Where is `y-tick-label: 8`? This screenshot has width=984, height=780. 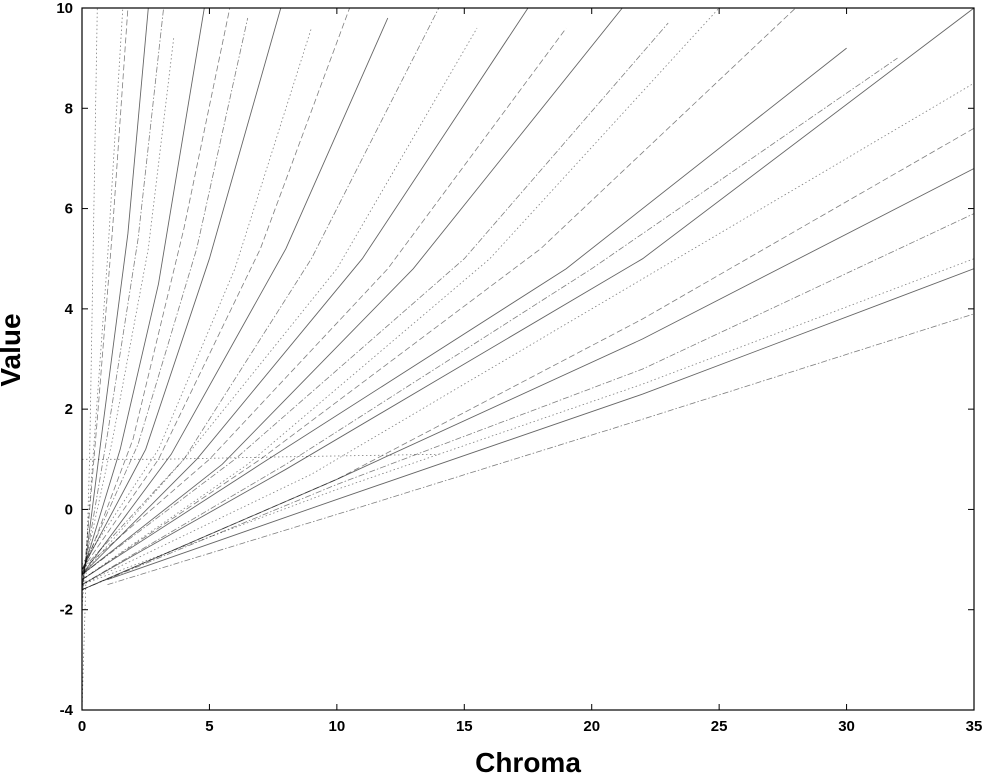
y-tick-label: 8 is located at coordinates (69, 108).